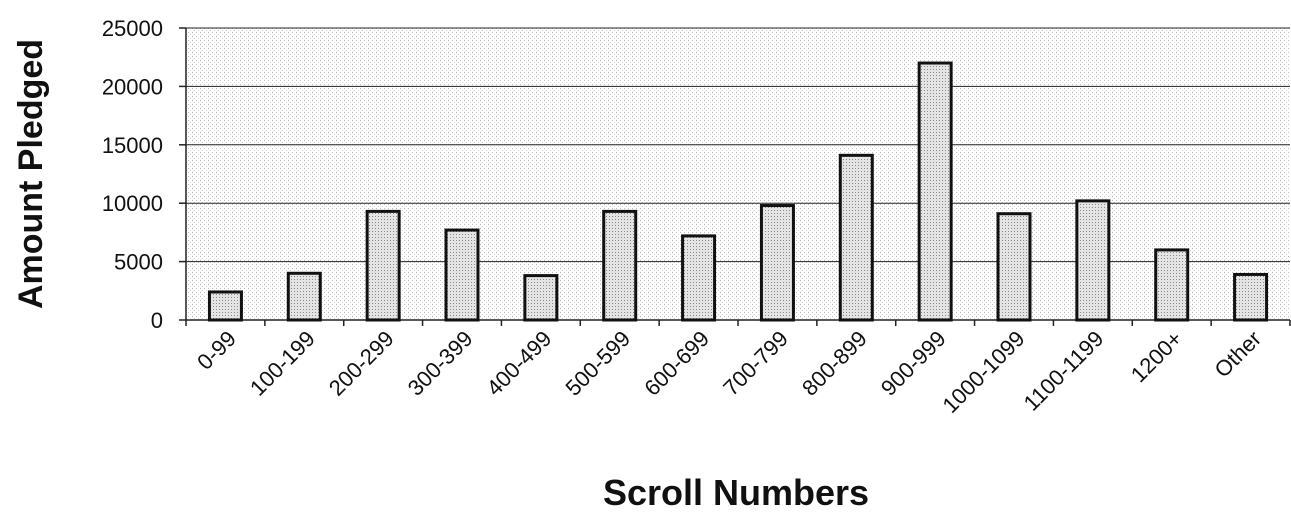 The image size is (1291, 531). Describe the element at coordinates (597, 363) in the screenshot. I see `x-tick-label: 500-599` at that location.